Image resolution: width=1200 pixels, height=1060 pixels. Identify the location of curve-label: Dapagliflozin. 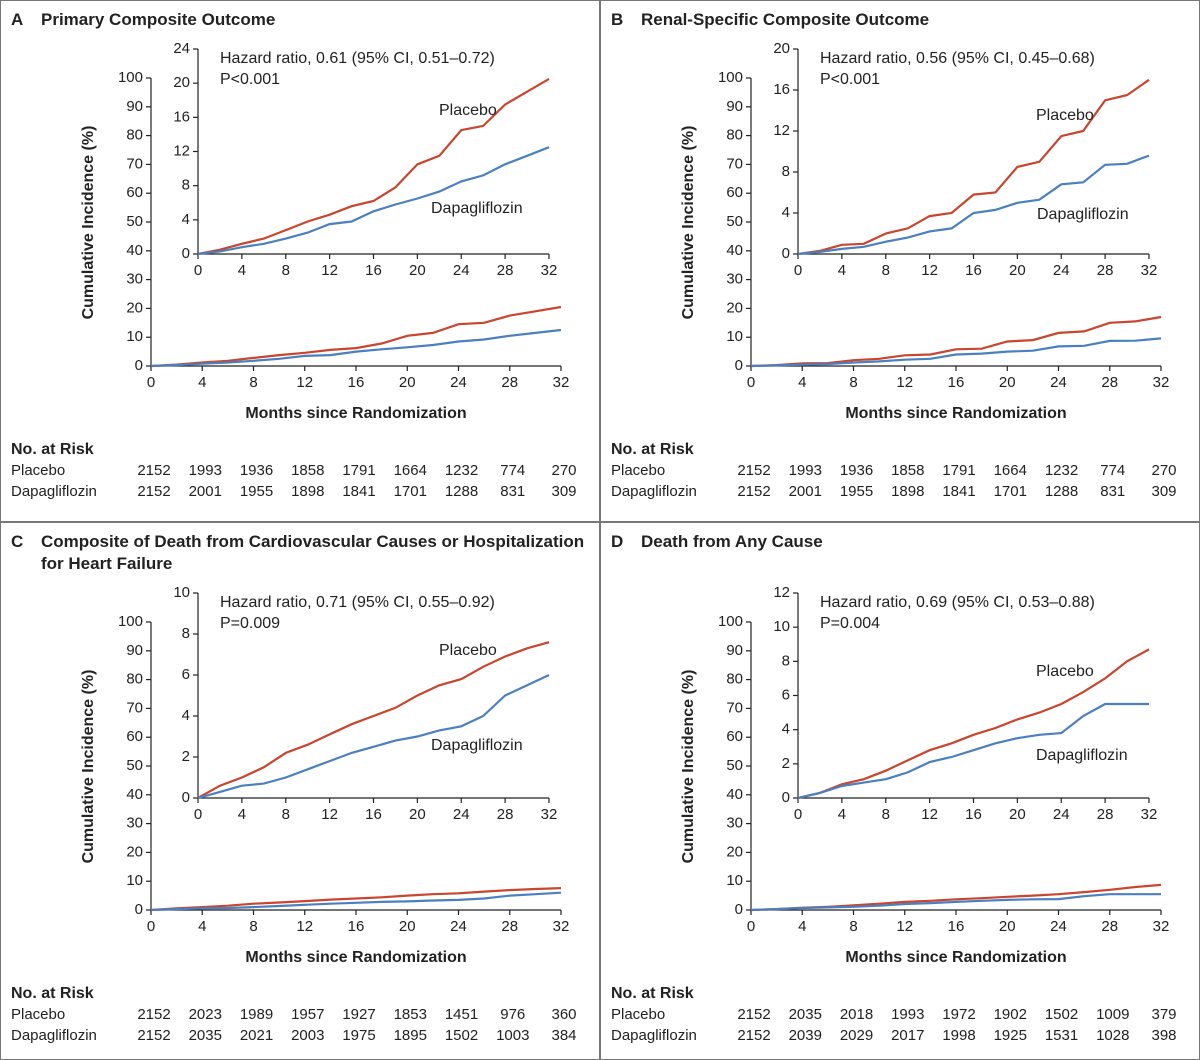
(1082, 755).